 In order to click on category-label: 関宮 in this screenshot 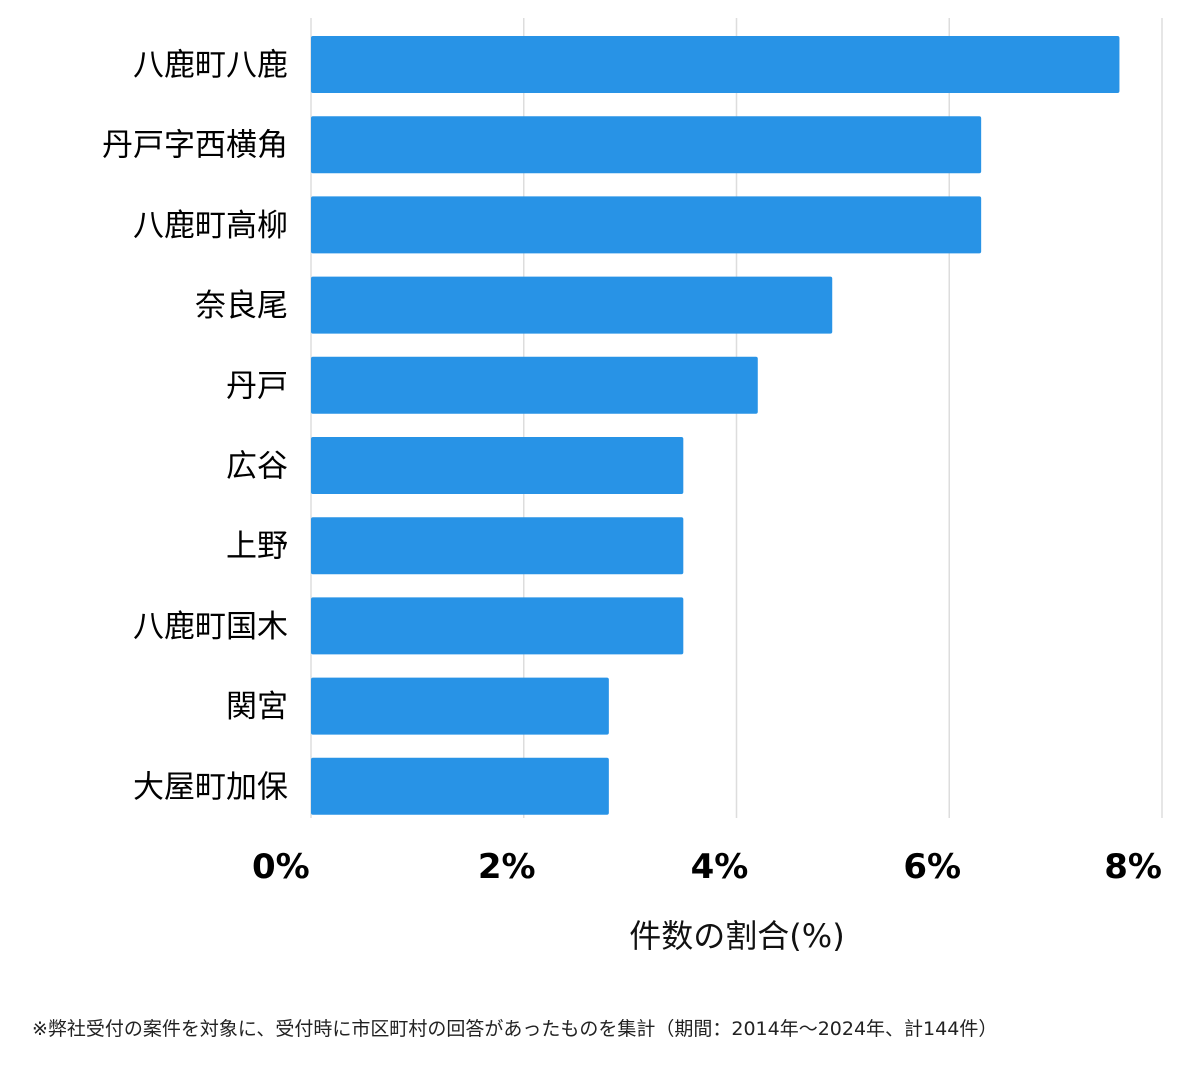, I will do `click(257, 707)`.